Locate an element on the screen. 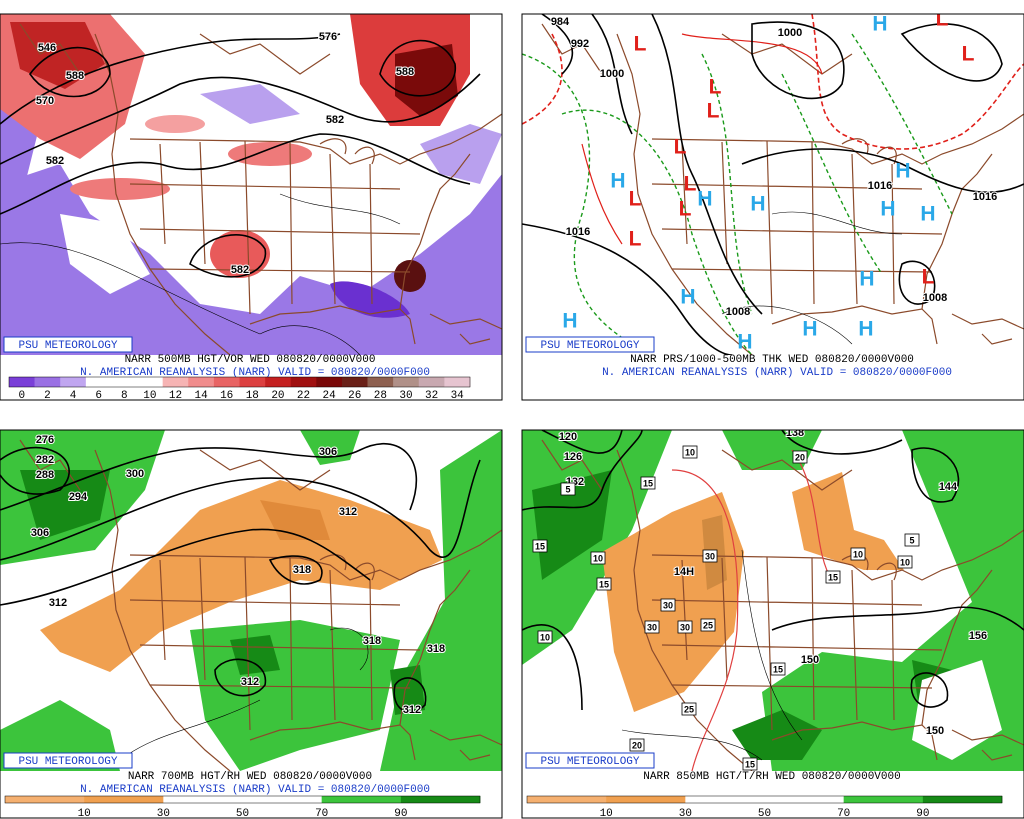  box-label: 15 is located at coordinates (750, 764).